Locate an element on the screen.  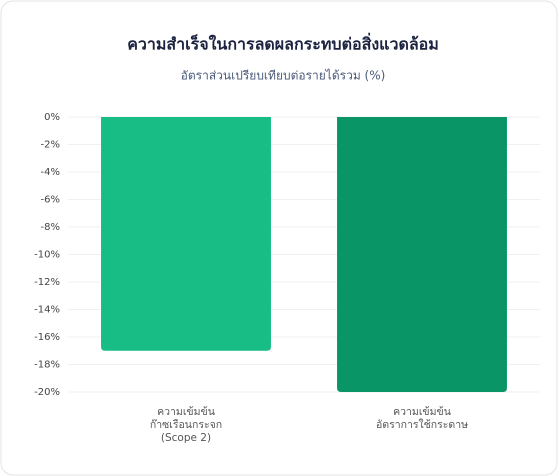
x-tick-label: อัตราการใช้กระดาษ is located at coordinates (422, 424).